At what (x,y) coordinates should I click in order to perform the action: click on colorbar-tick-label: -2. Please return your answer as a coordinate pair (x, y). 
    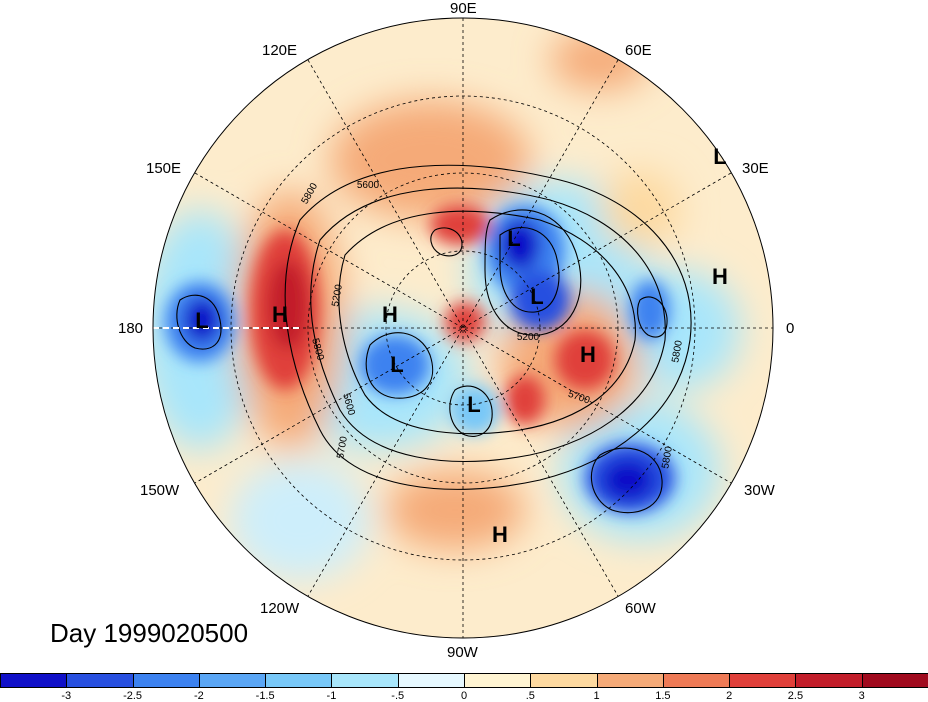
    Looking at the image, I should click on (198, 696).